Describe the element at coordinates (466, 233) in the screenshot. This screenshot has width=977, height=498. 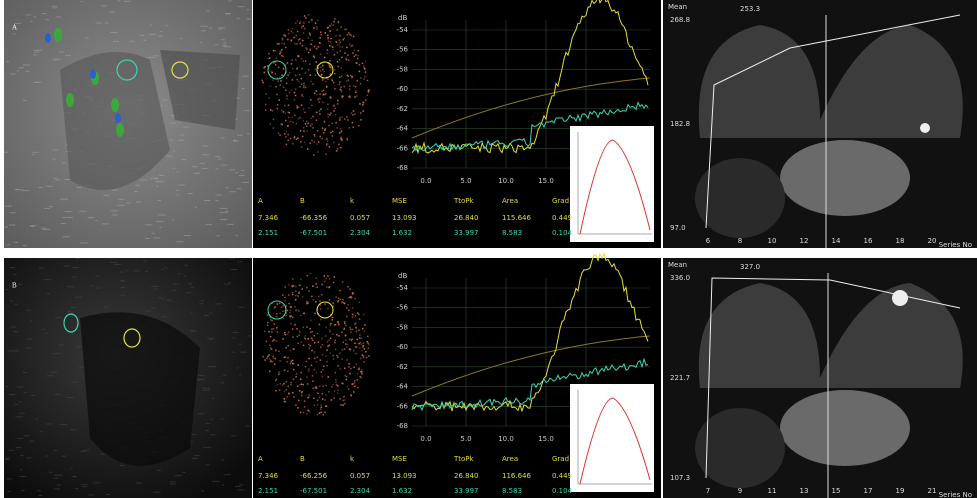
I see `table-cell: 33.997` at that location.